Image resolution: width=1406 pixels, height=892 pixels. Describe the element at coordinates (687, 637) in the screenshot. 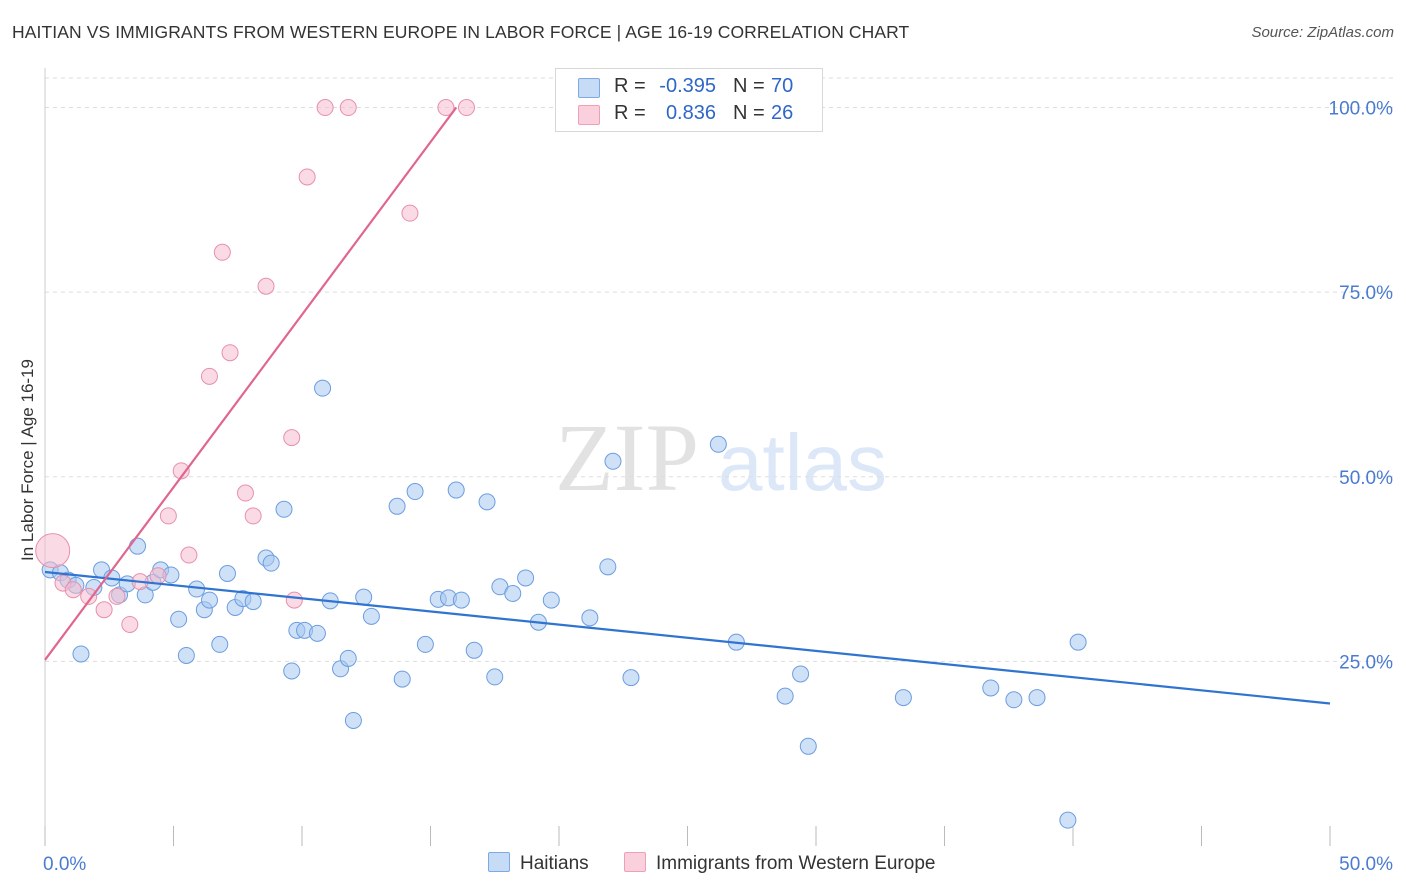

I see `haitian-trend-line` at that location.